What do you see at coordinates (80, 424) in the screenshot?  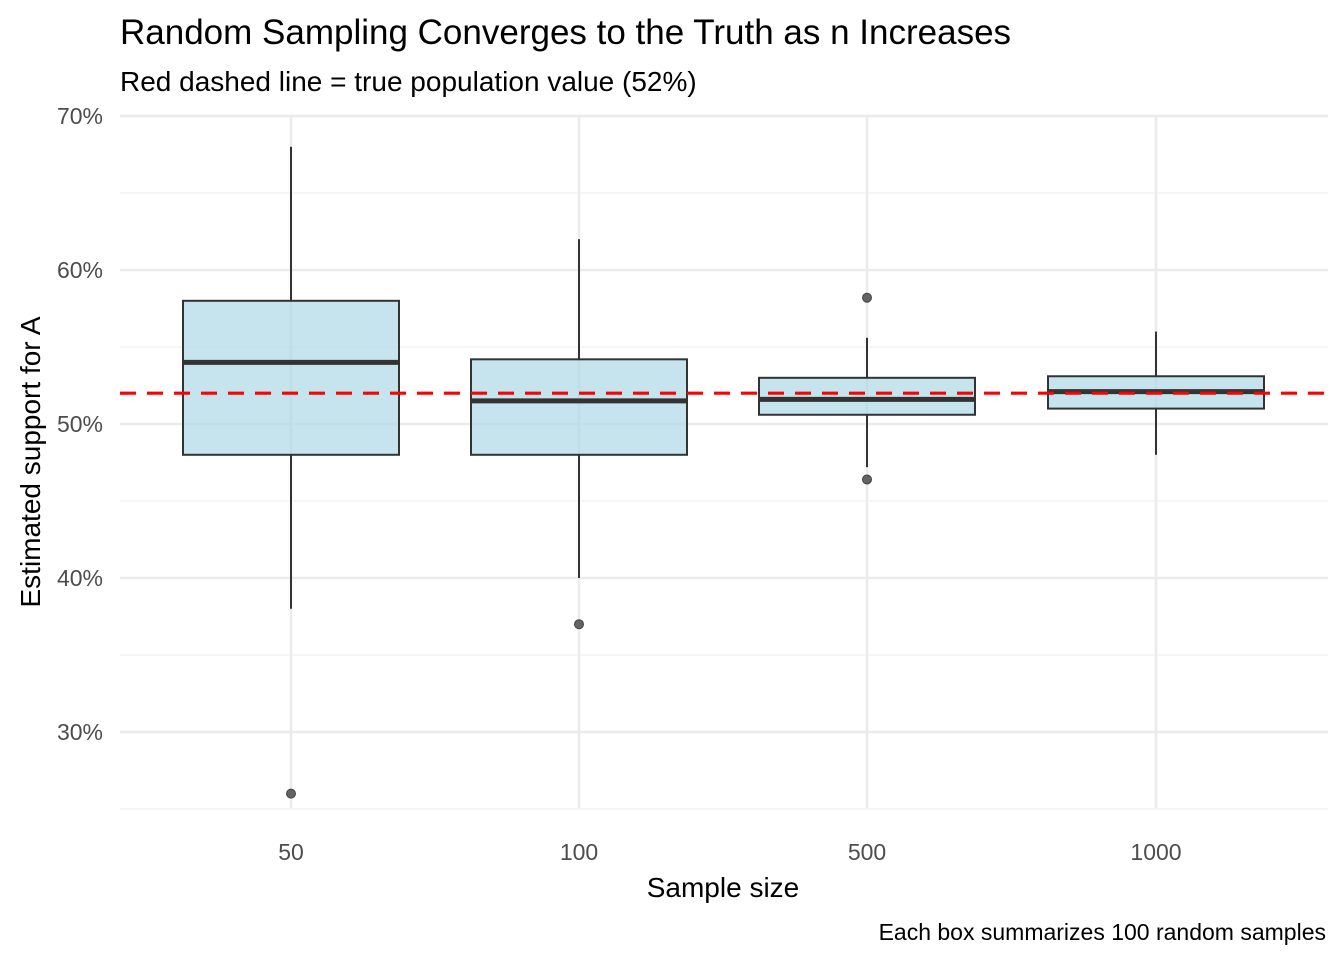 I see `y-tick-label: 50%` at bounding box center [80, 424].